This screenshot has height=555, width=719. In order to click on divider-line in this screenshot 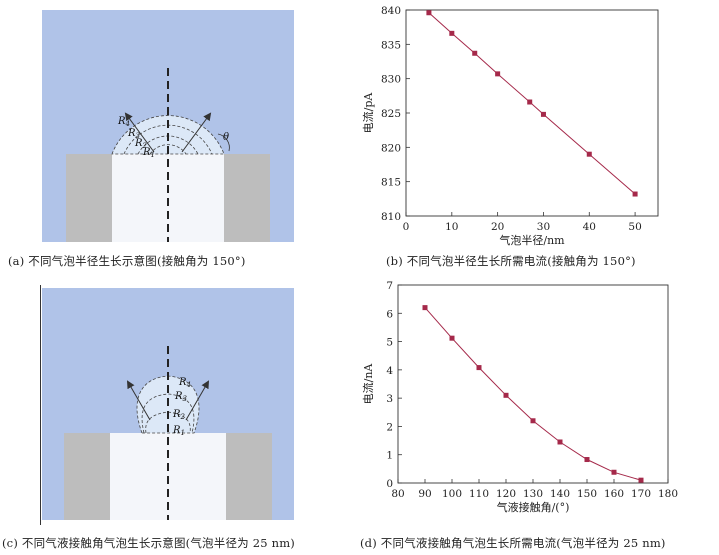, I will do `click(40, 405)`.